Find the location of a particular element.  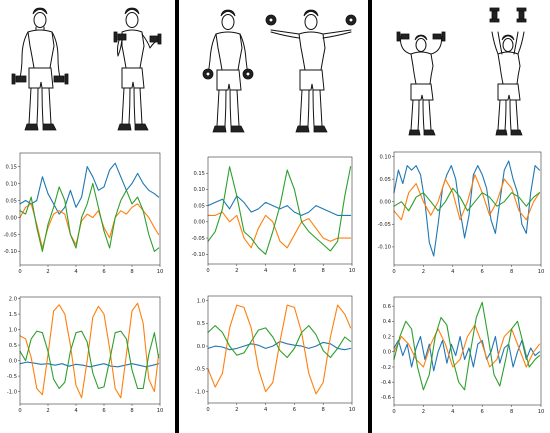

bicep-curl-illustration is located at coordinates (86, 69).